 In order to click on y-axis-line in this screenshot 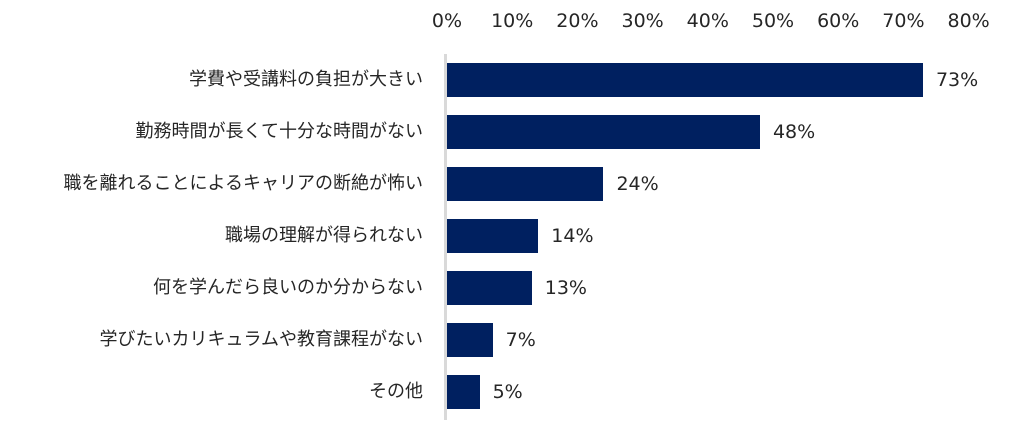, I will do `click(445, 237)`.